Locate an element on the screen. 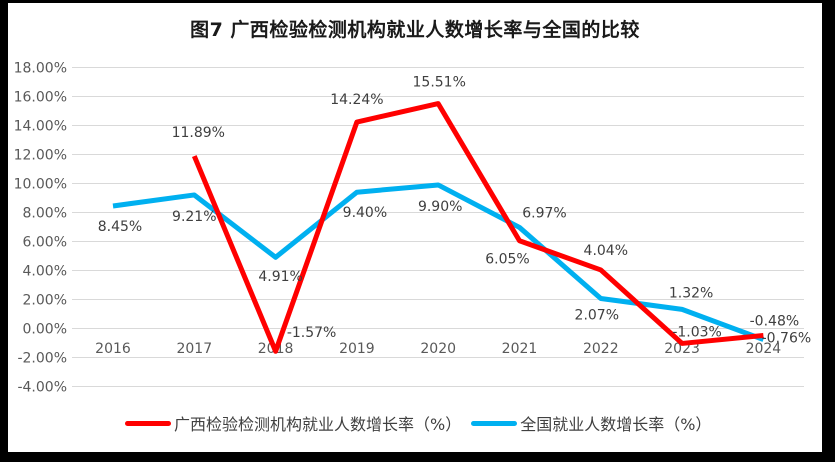 The image size is (835, 462). legend-label: 广西检验检测机构就业人数增长率（%） is located at coordinates (318, 424).